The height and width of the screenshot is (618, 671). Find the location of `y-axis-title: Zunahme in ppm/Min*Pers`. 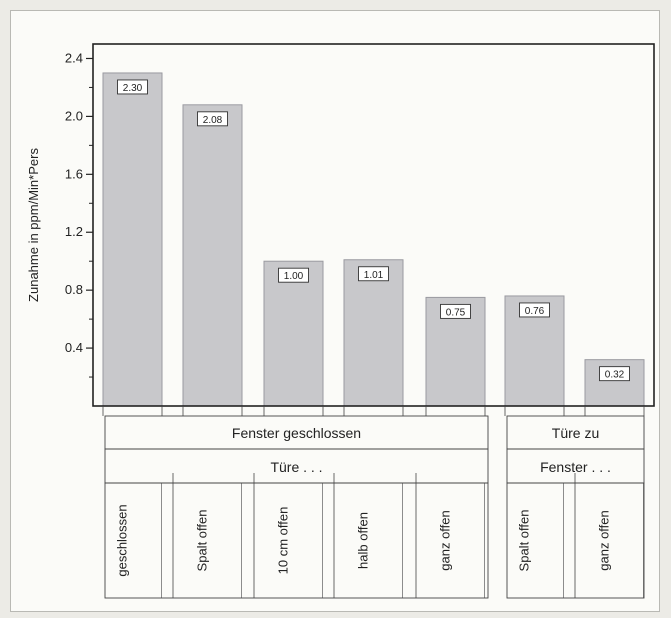

y-axis-title: Zunahme in ppm/Min*Pers is located at coordinates (33, 225).